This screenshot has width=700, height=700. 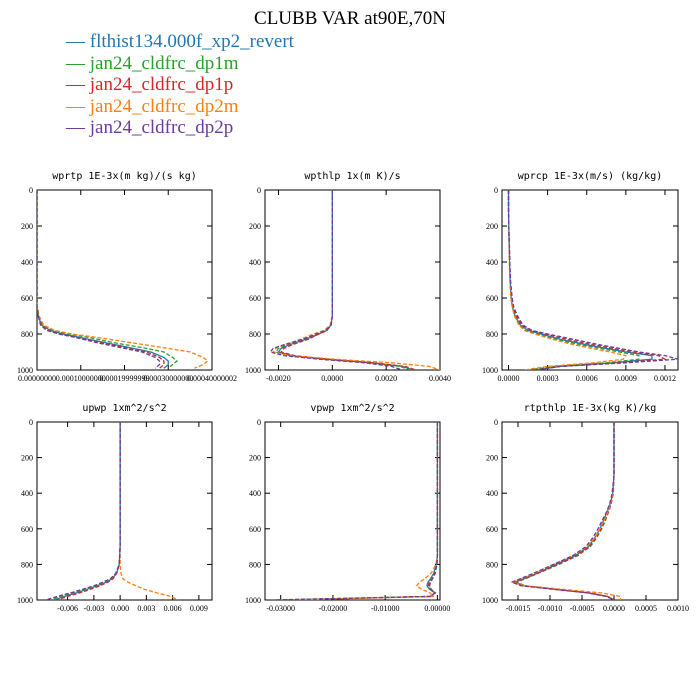 I want to click on x-tick-label: 0.0040, so click(x=440, y=378).